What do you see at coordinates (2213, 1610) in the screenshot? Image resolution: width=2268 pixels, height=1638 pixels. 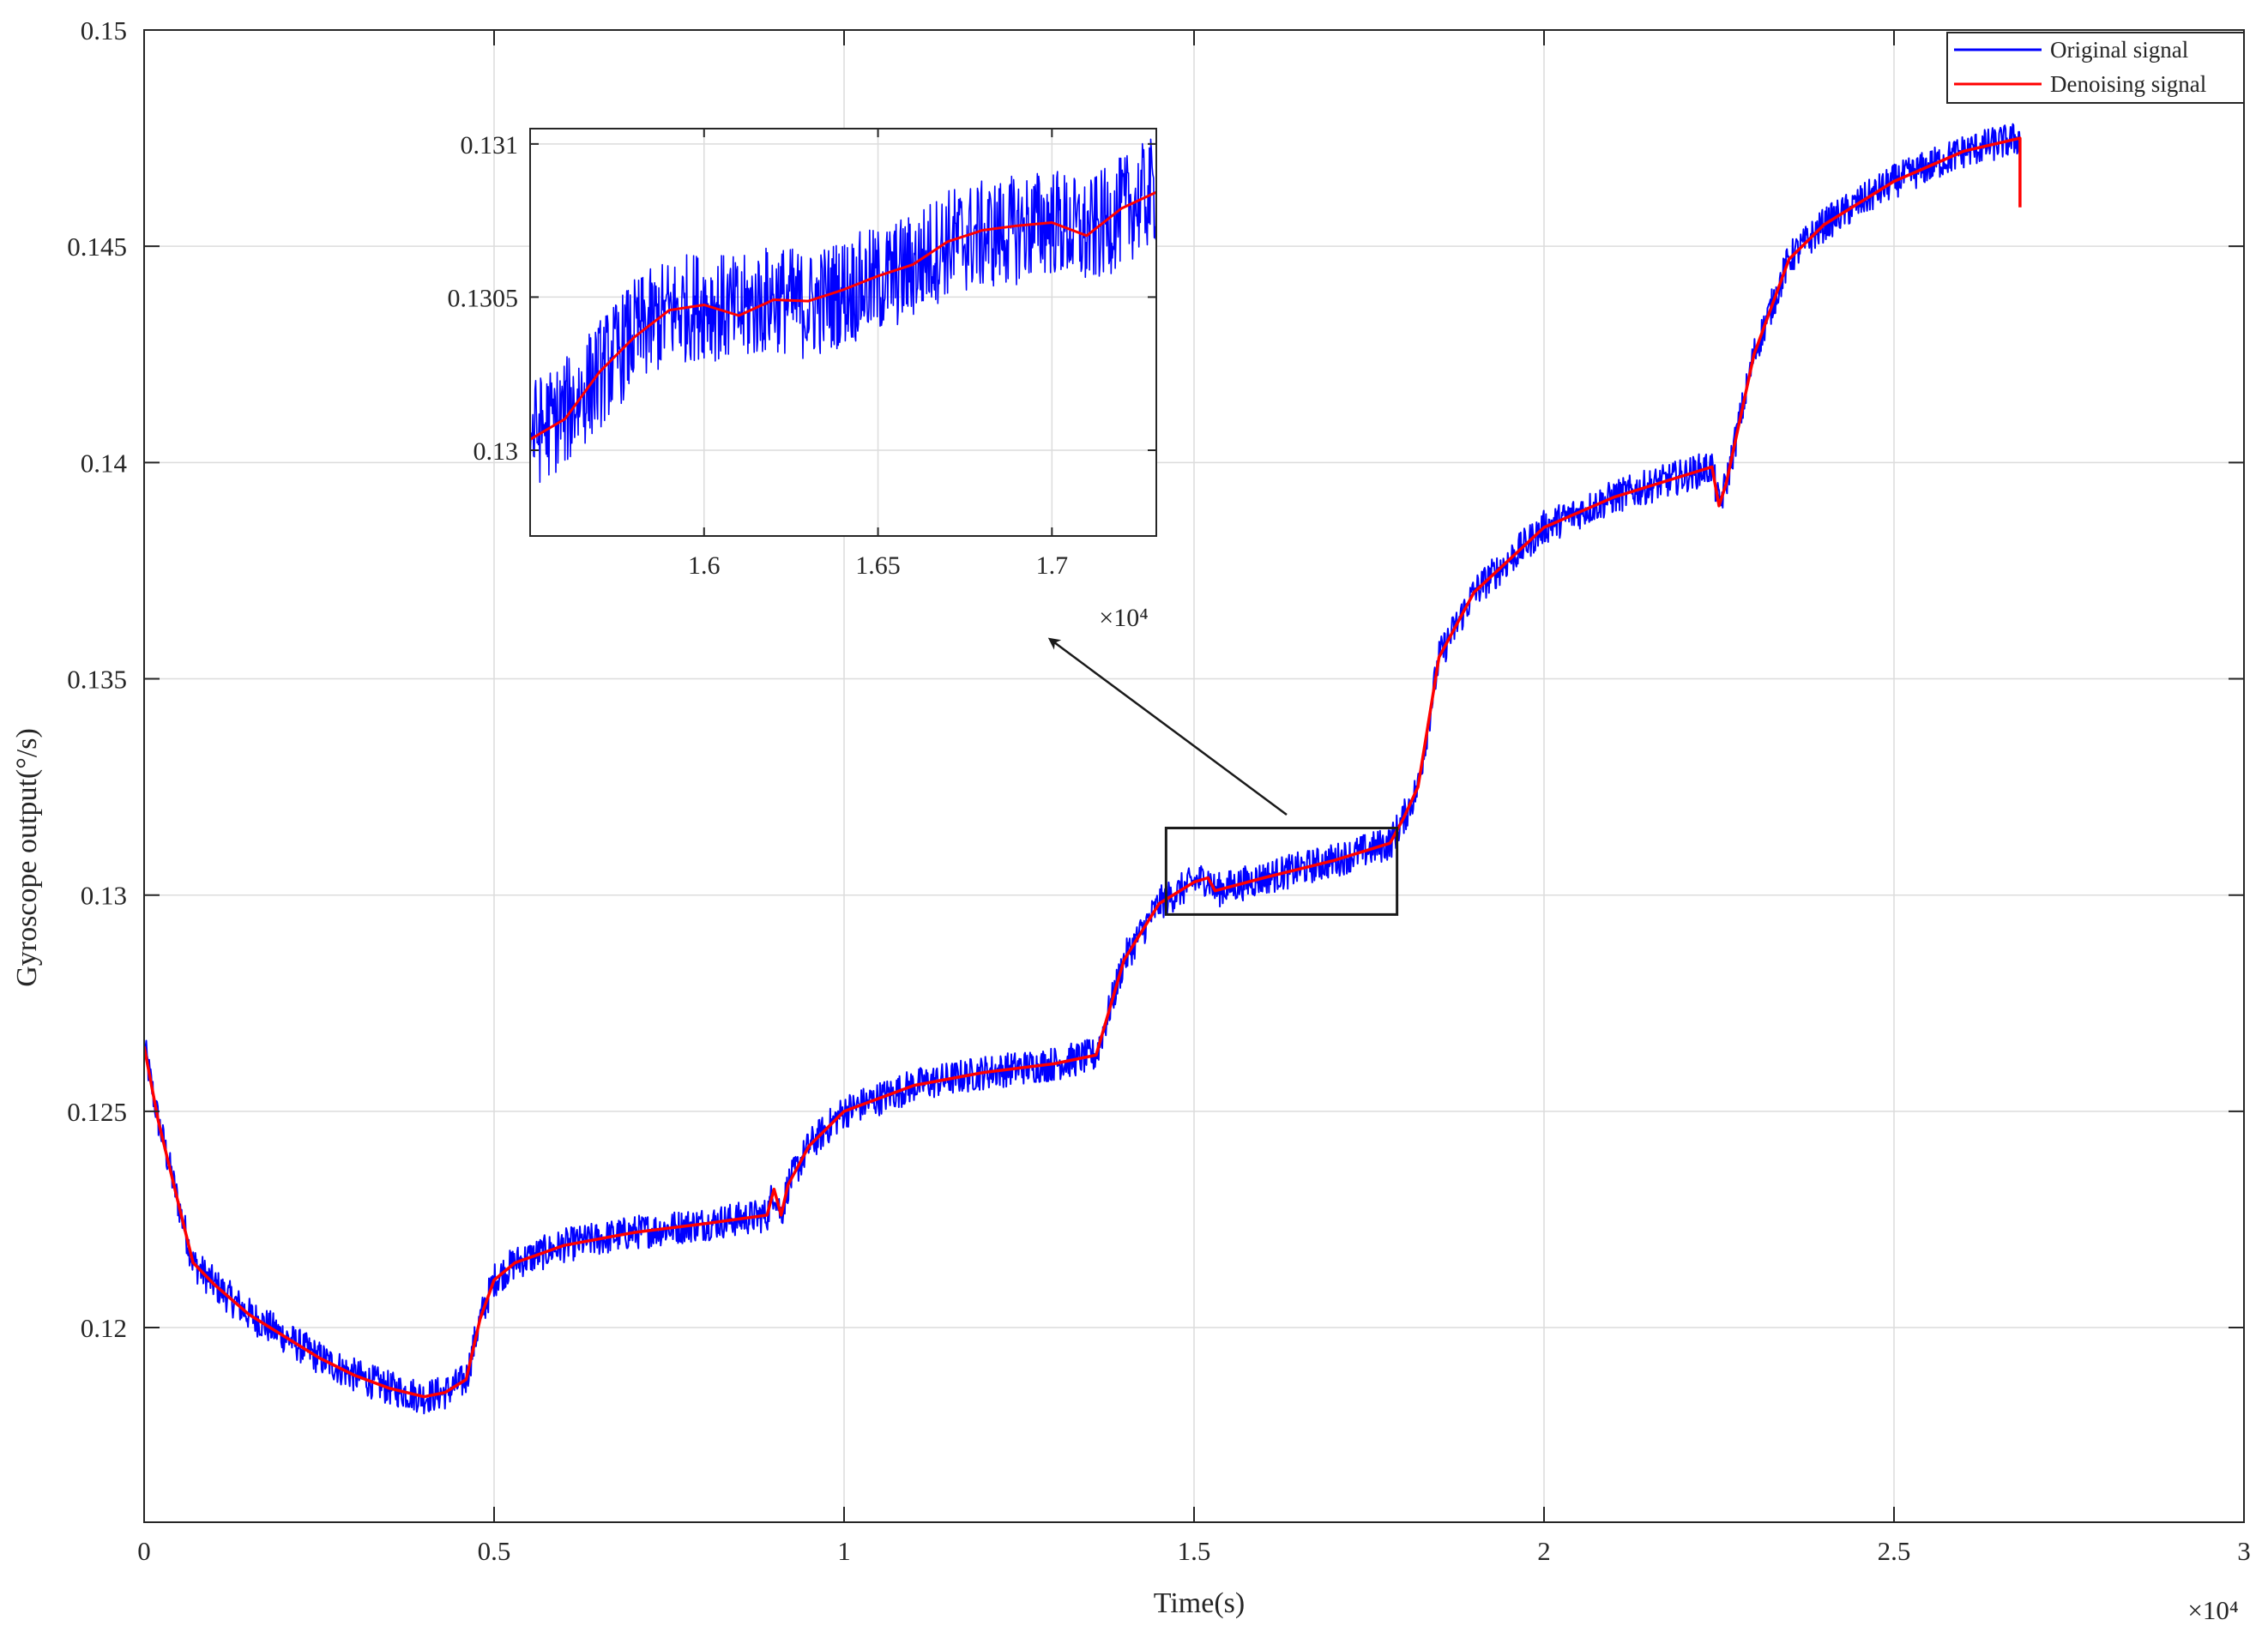 I see `x-multiplier-label: ×10⁴` at bounding box center [2213, 1610].